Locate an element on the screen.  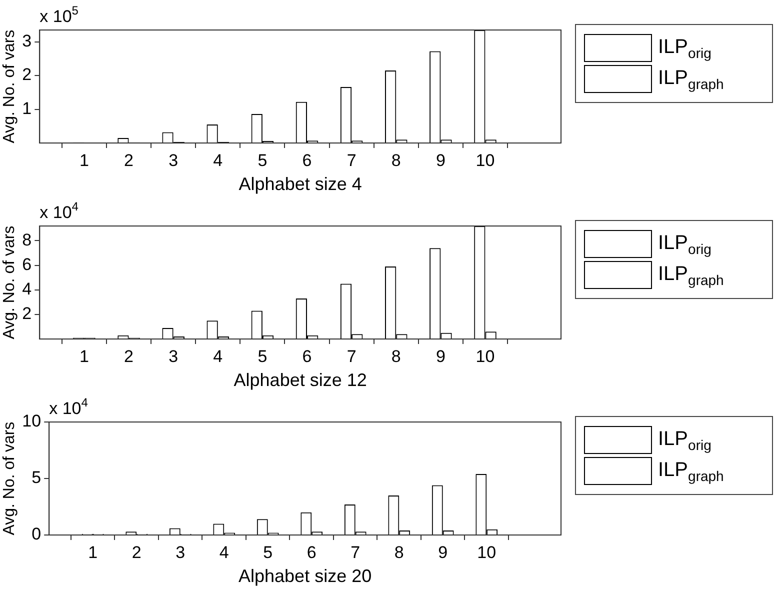
y-tick-label: 8 is located at coordinates (27, 240).